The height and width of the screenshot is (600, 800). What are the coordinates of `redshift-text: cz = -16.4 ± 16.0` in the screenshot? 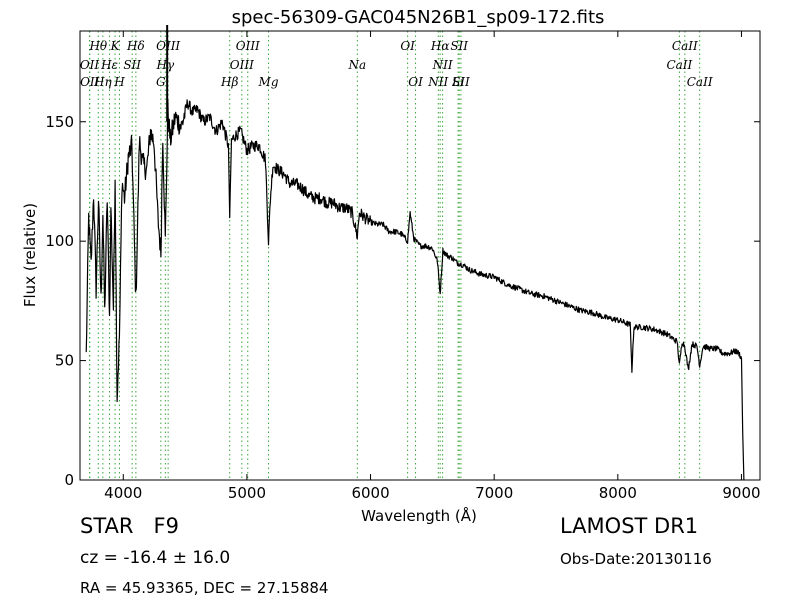 It's located at (155, 558).